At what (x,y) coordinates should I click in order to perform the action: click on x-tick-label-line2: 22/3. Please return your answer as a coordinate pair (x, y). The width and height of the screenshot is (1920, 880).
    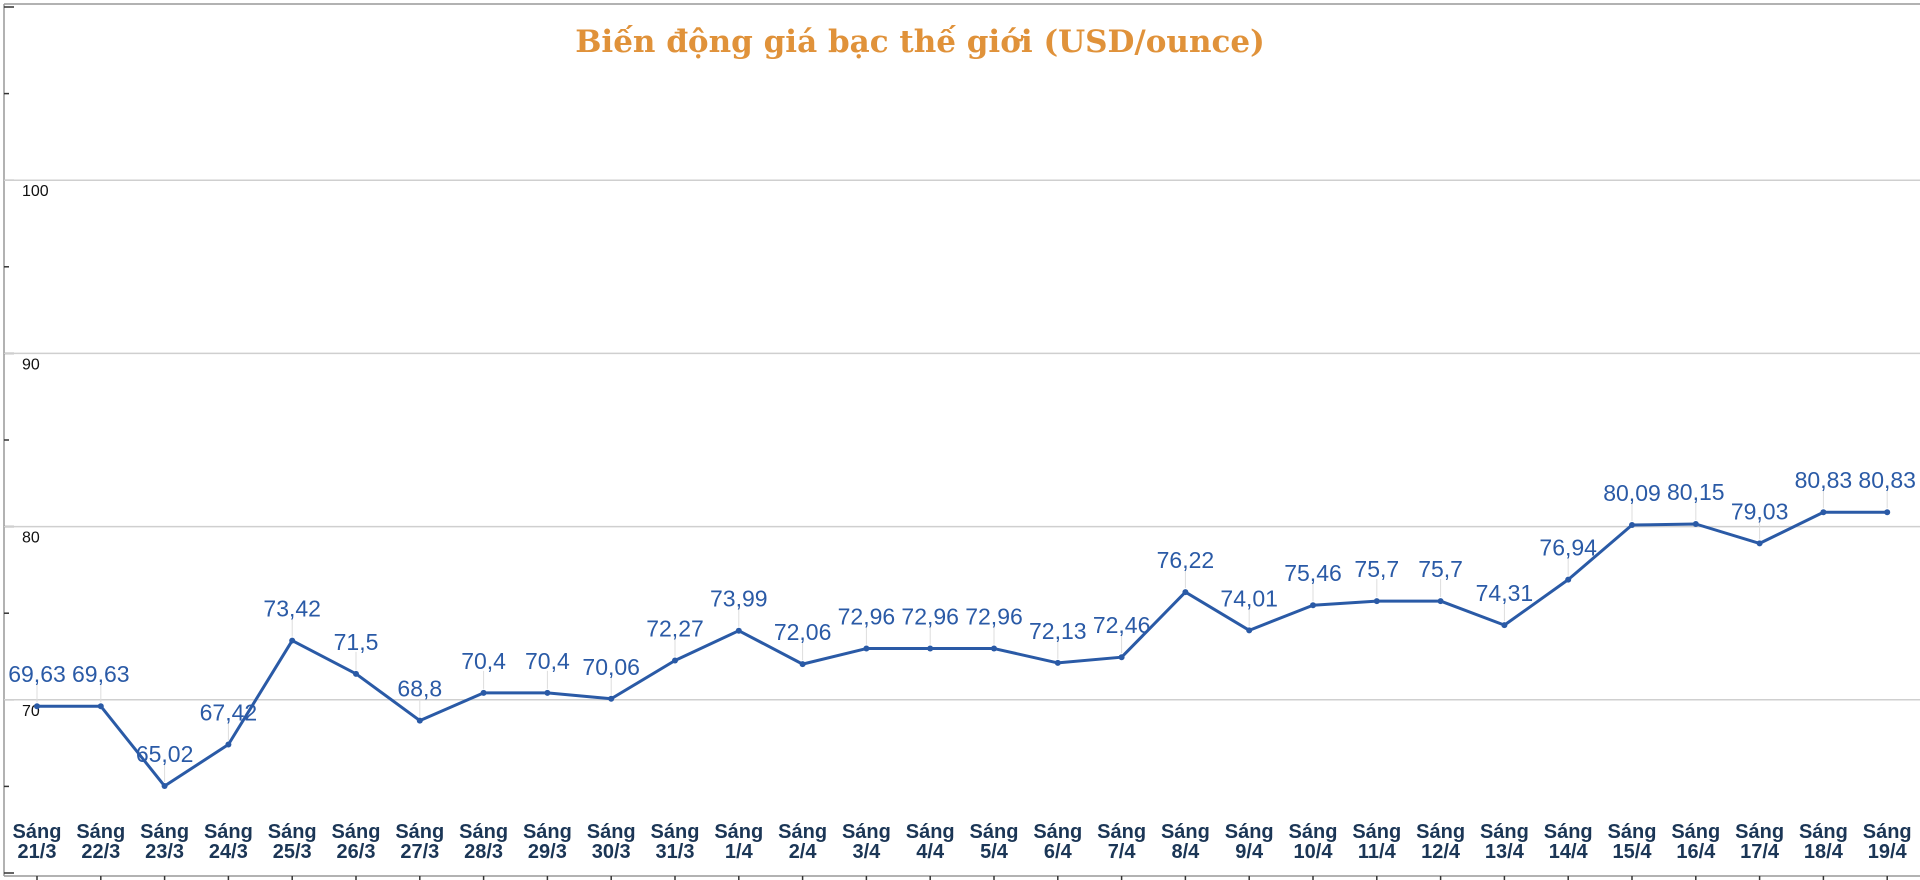
    Looking at the image, I should click on (100, 852).